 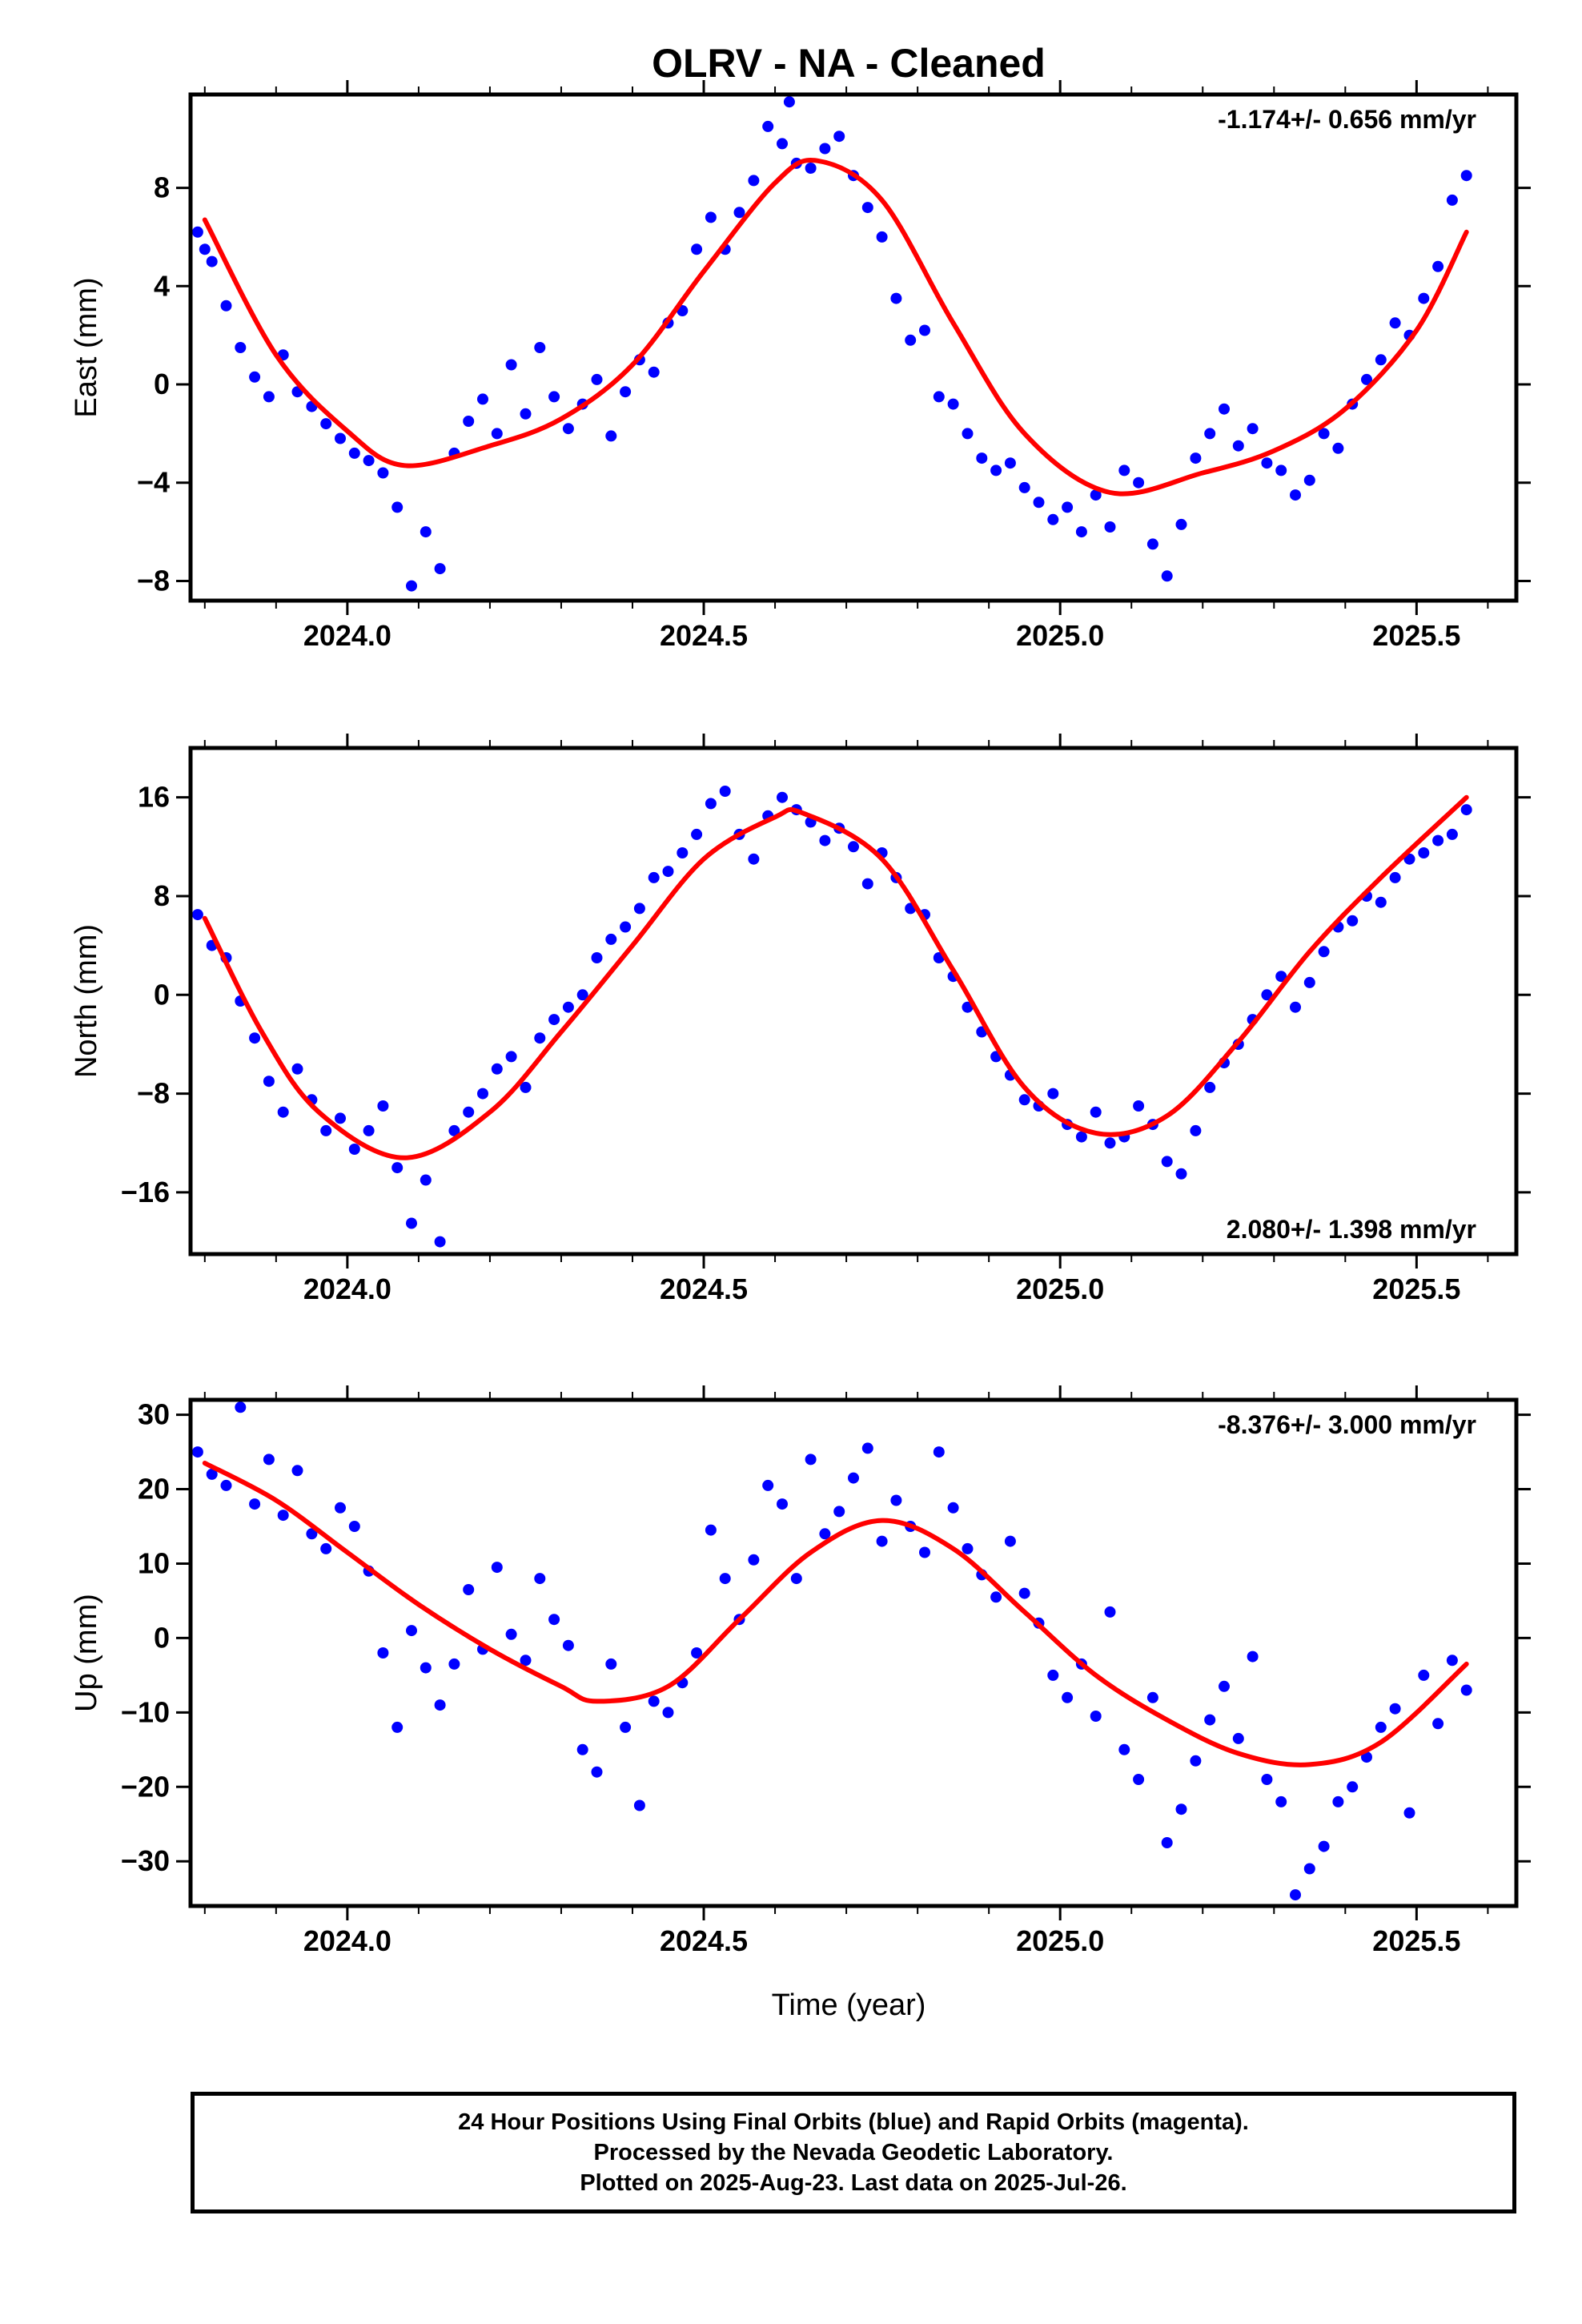 I want to click on y-tick-label: 8, so click(x=162, y=187).